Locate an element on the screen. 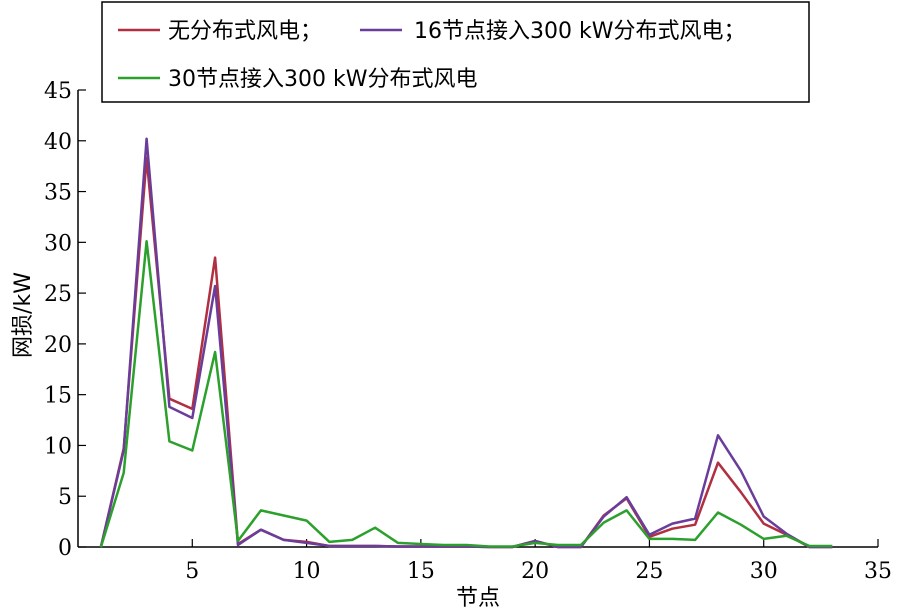  x-tick-label: 20 is located at coordinates (535, 571).